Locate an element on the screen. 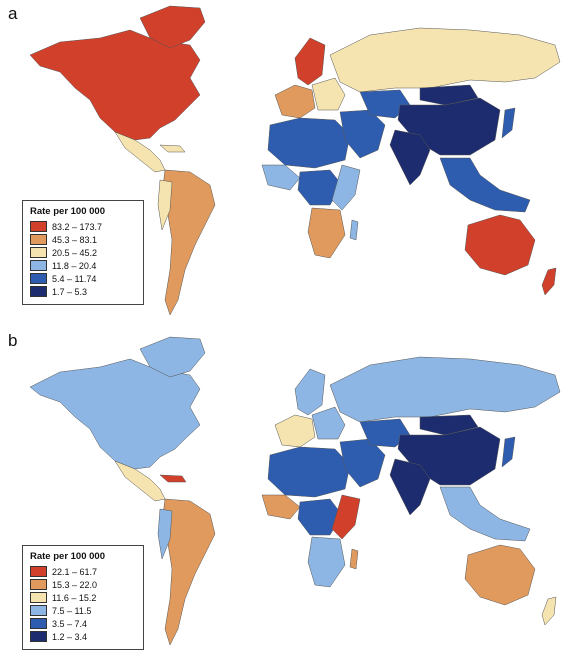  legend-item: 7.5 – 11.5 is located at coordinates (82, 610).